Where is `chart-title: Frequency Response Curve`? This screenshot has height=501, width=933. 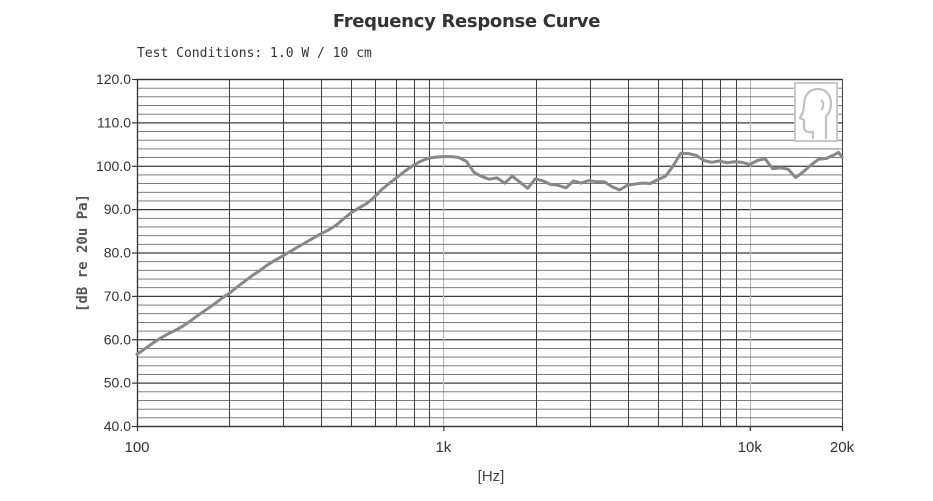
chart-title: Frequency Response Curve is located at coordinates (466, 21).